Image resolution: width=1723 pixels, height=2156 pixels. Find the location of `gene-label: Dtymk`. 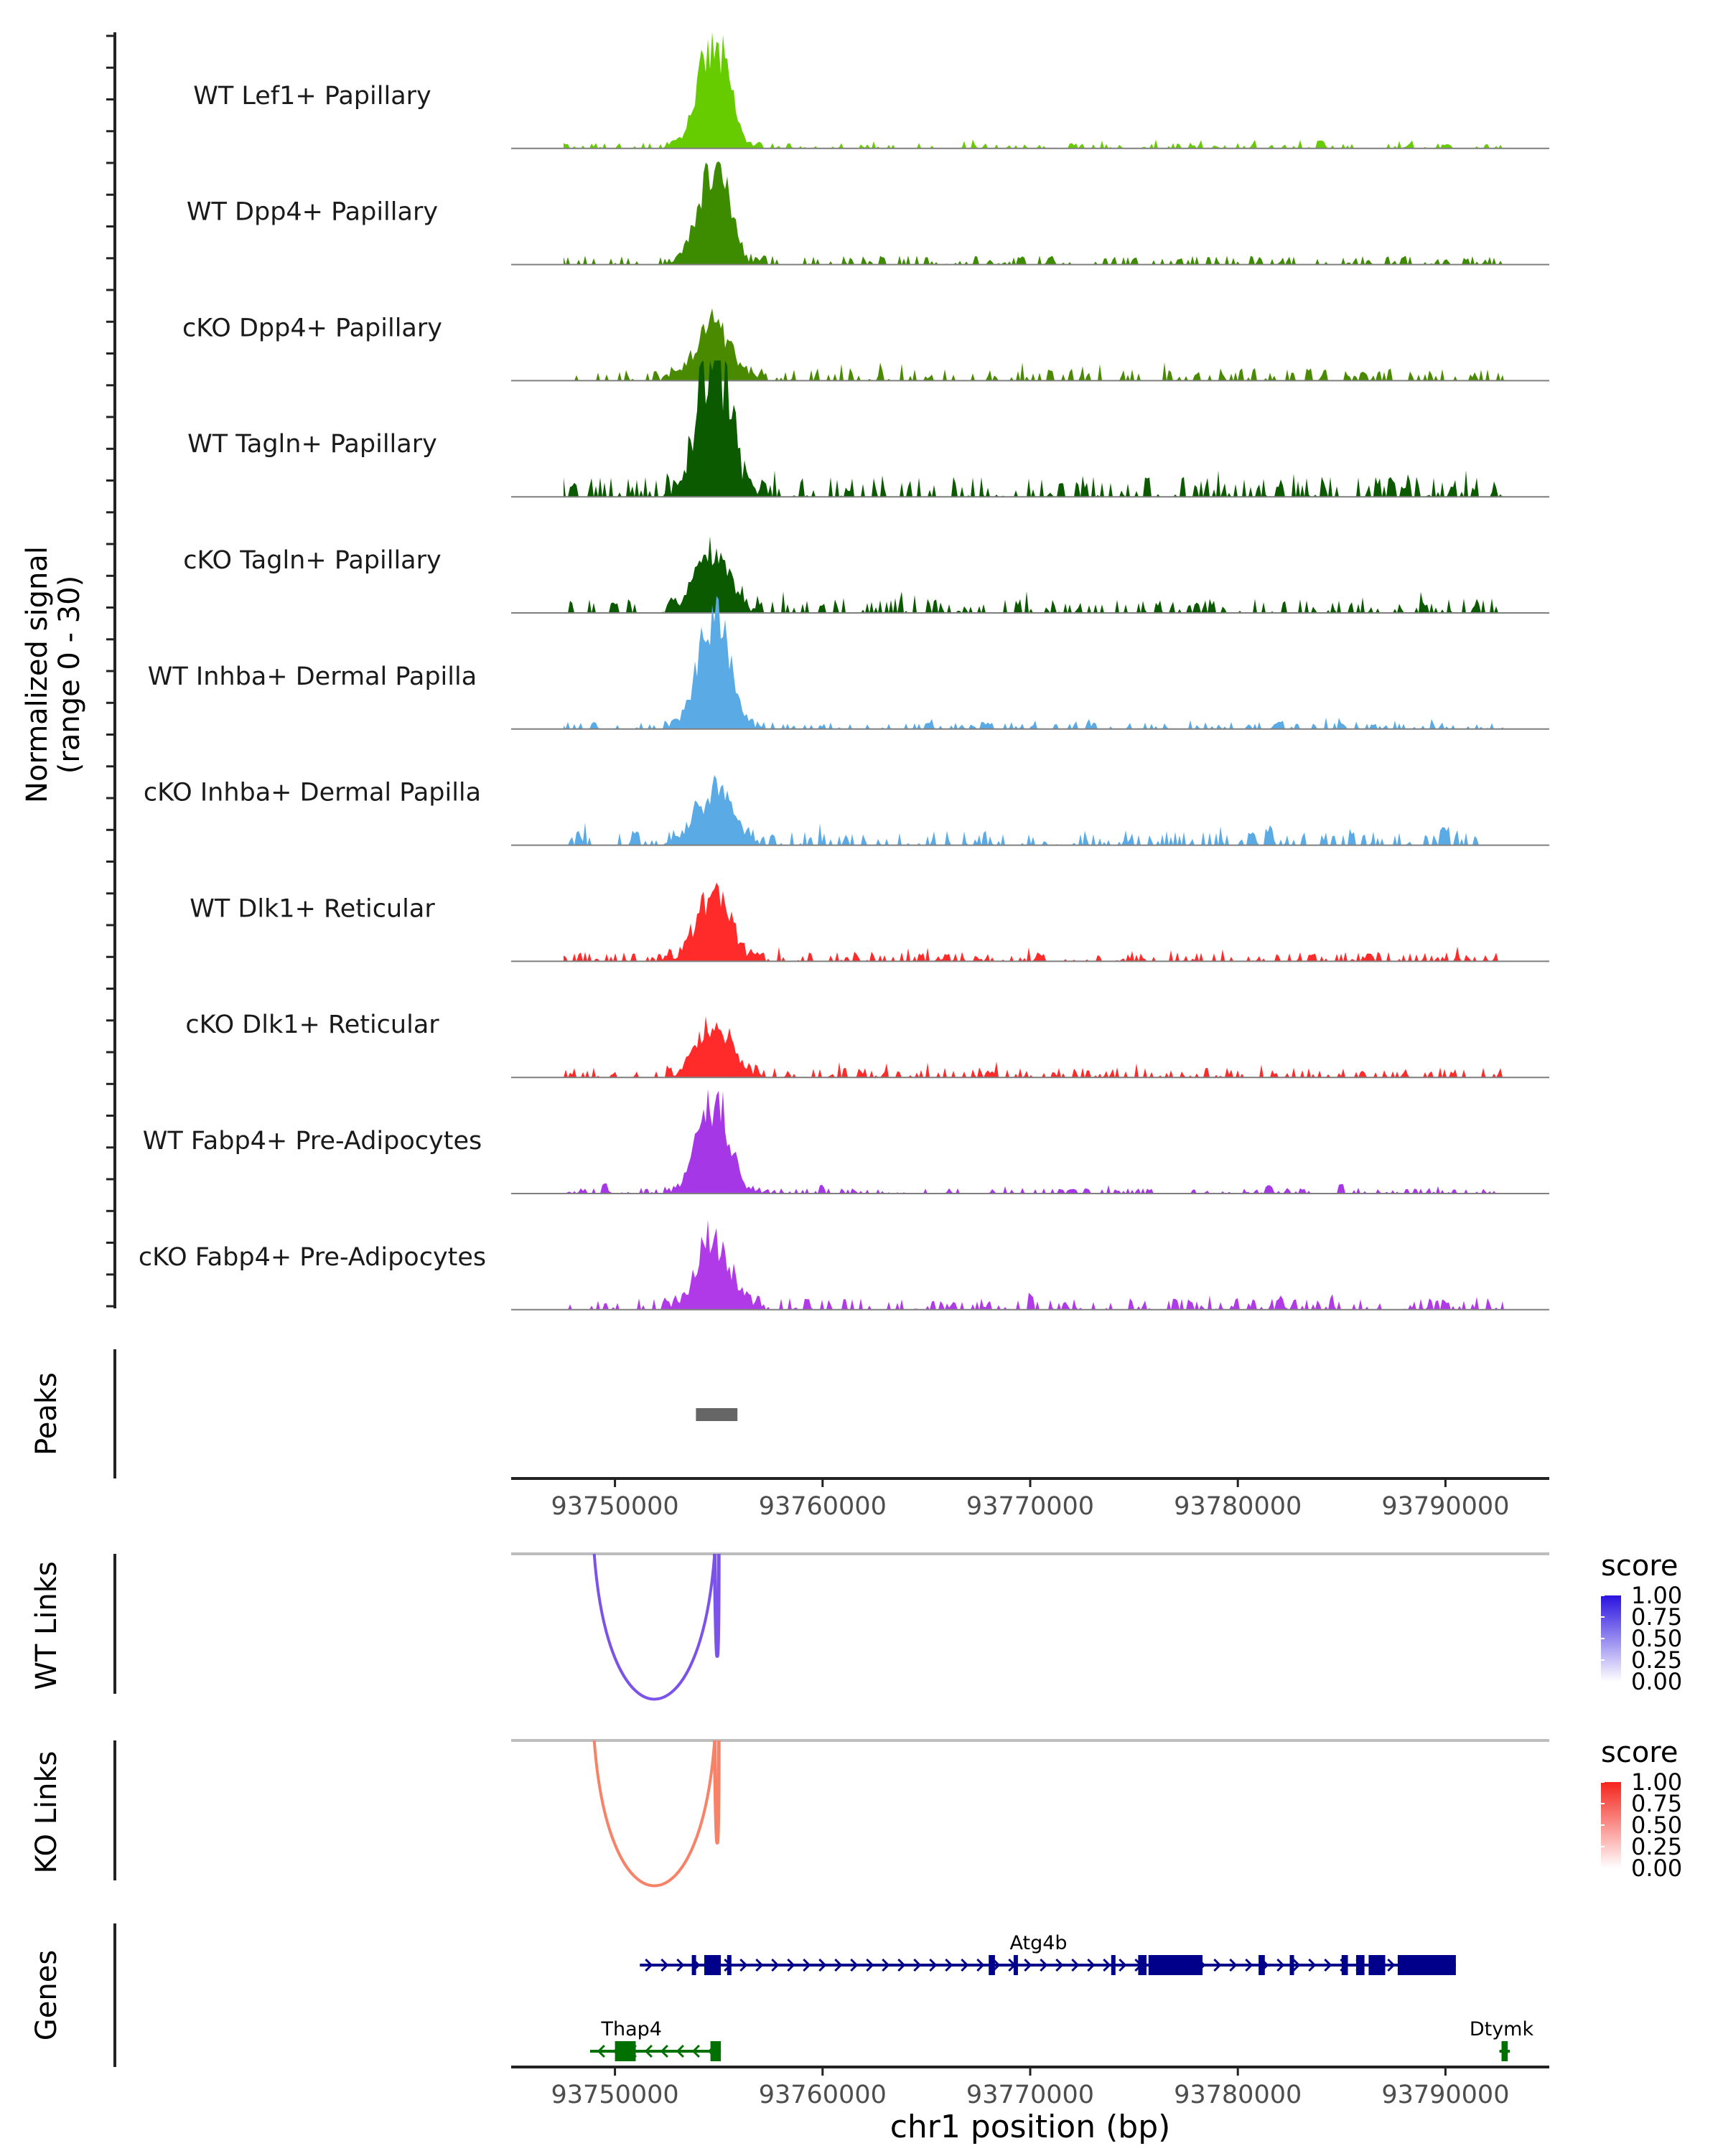

gene-label: Dtymk is located at coordinates (1502, 2029).